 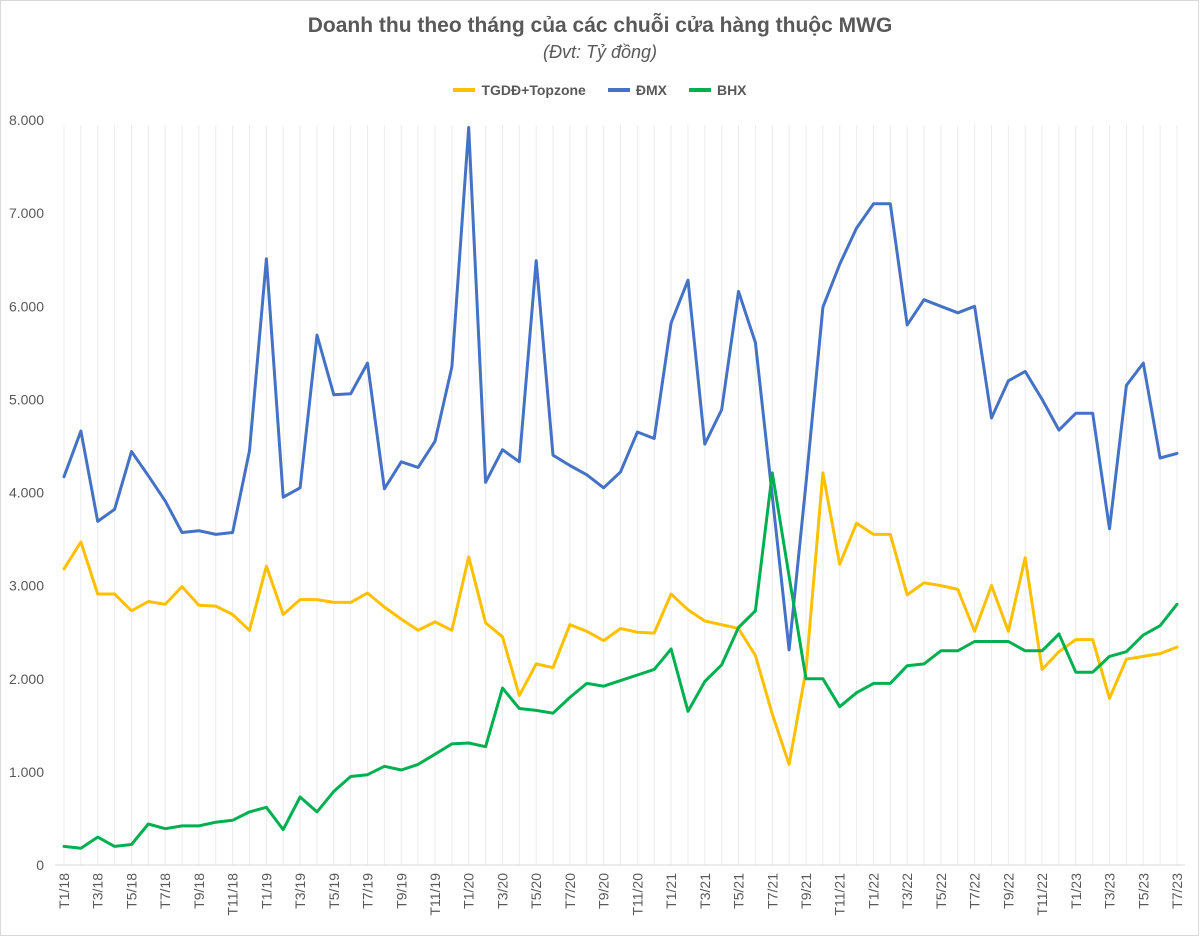 What do you see at coordinates (1143, 891) in the screenshot?
I see `x-tick-label: T5/23` at bounding box center [1143, 891].